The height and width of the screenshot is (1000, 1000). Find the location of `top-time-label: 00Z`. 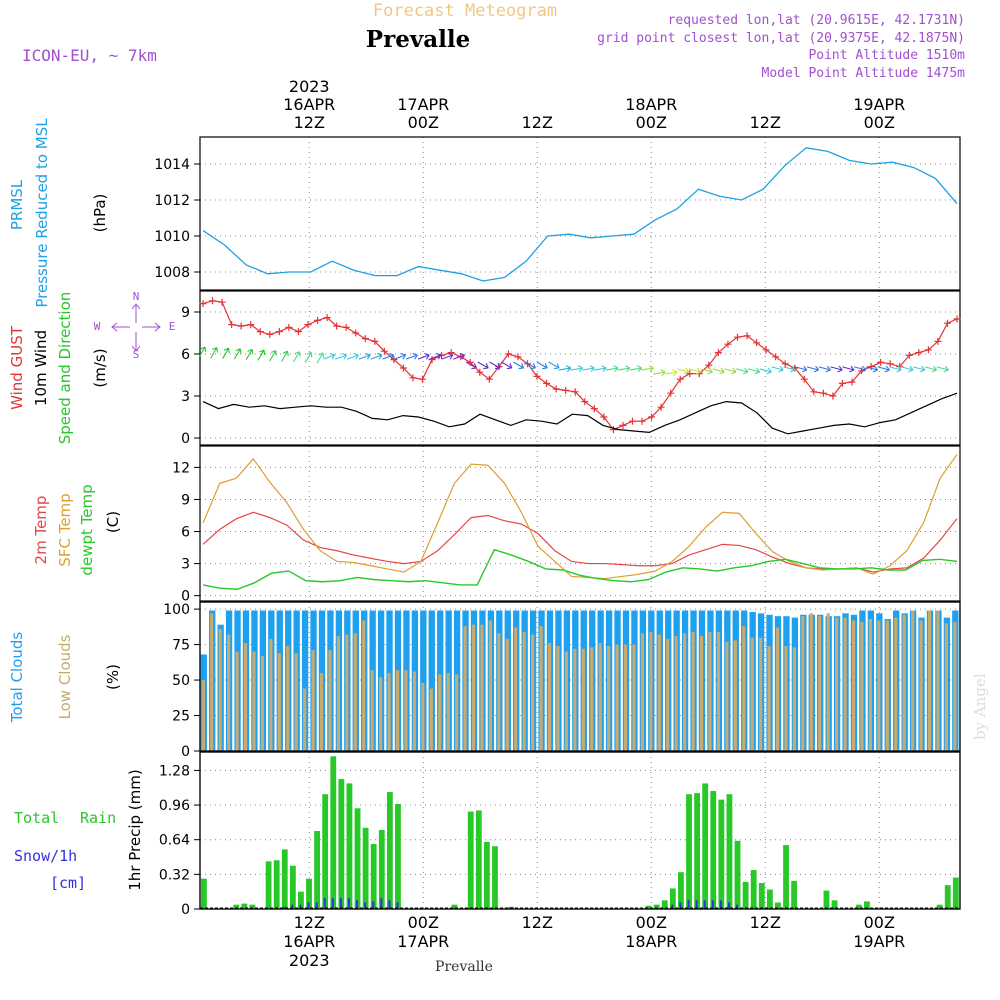

top-time-label: 00Z is located at coordinates (879, 122).